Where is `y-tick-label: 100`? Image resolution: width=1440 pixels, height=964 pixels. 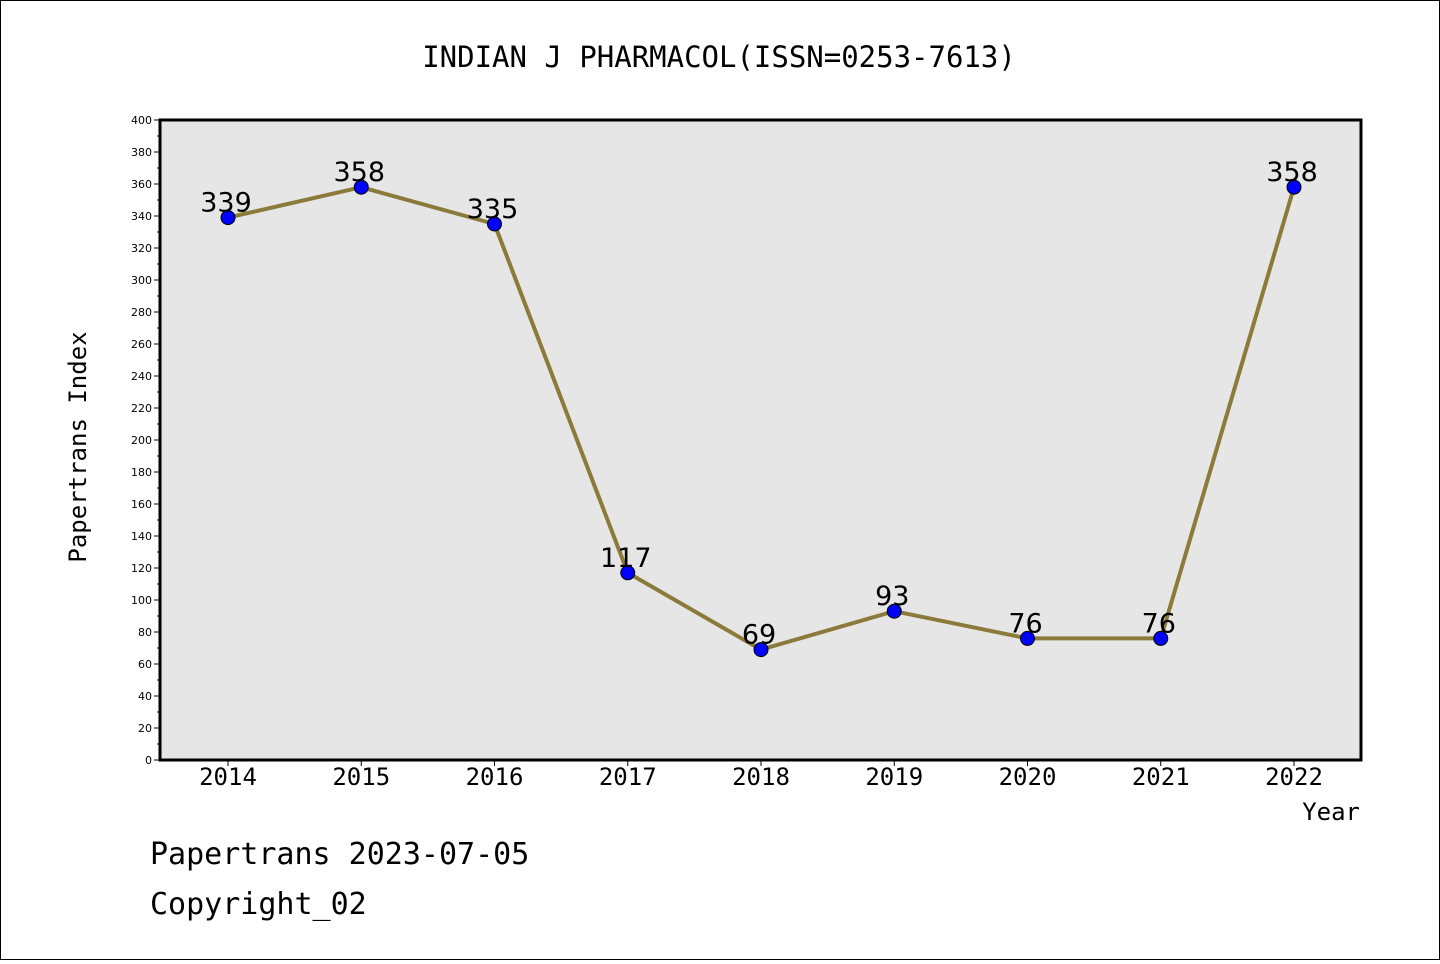 y-tick-label: 100 is located at coordinates (141, 600).